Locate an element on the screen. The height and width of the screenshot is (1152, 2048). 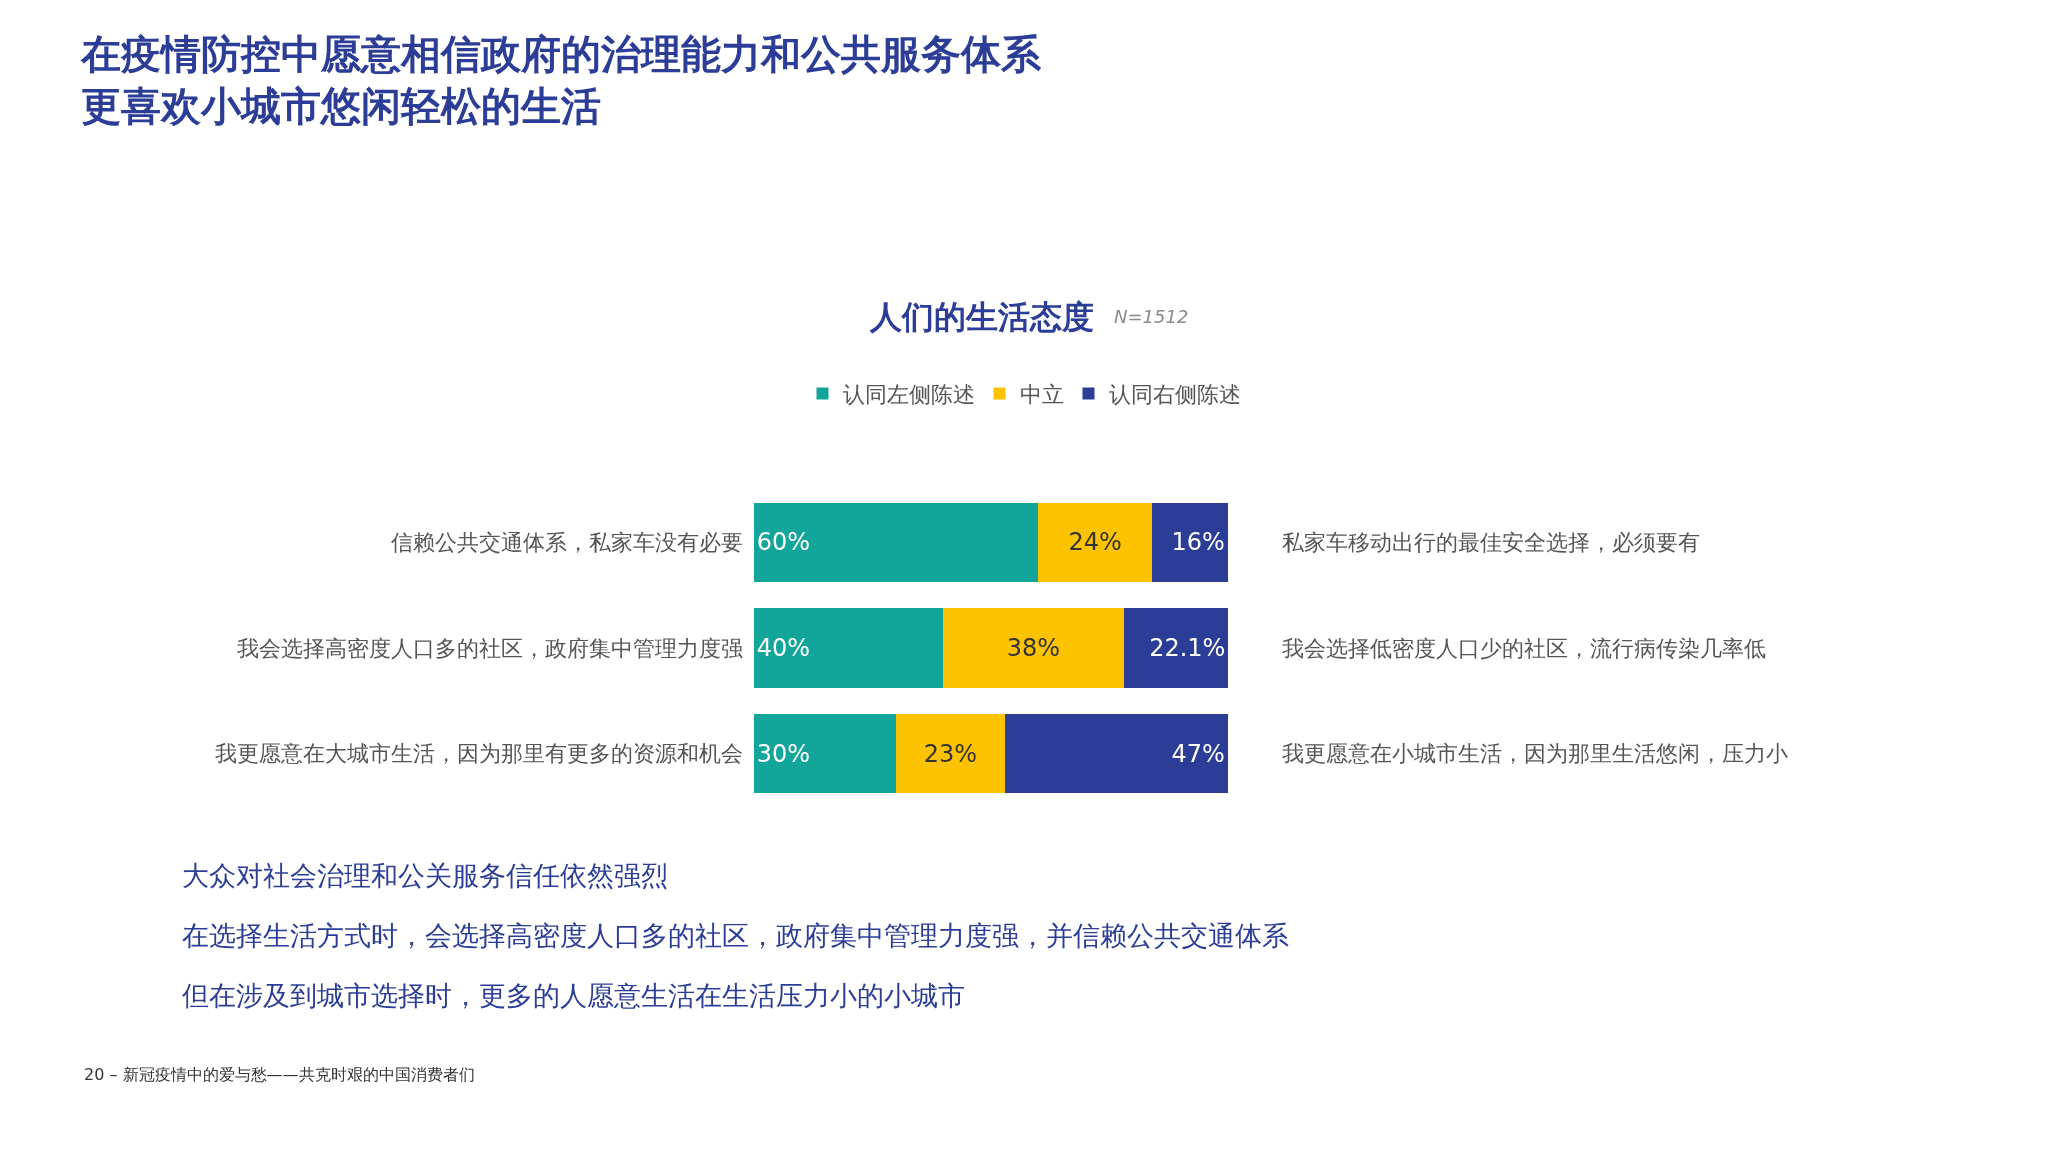
text: 在选择生活方式时，会选择高密度人口多的社区，政府集中管理力度强，并信赖公共交通体系 is located at coordinates (735, 935).